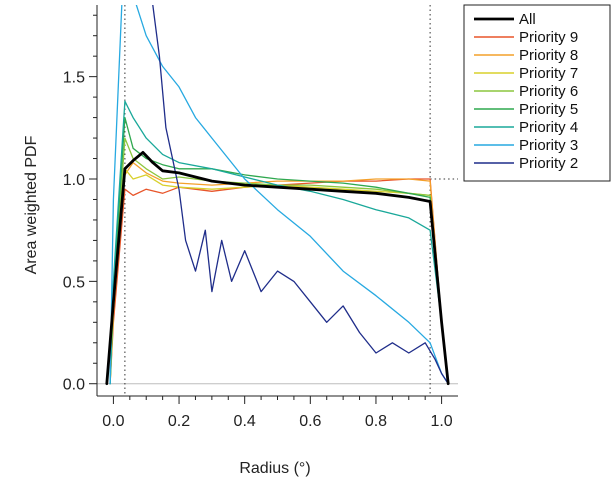  Describe the element at coordinates (548, 73) in the screenshot. I see `legend-label: Priority 7` at that location.